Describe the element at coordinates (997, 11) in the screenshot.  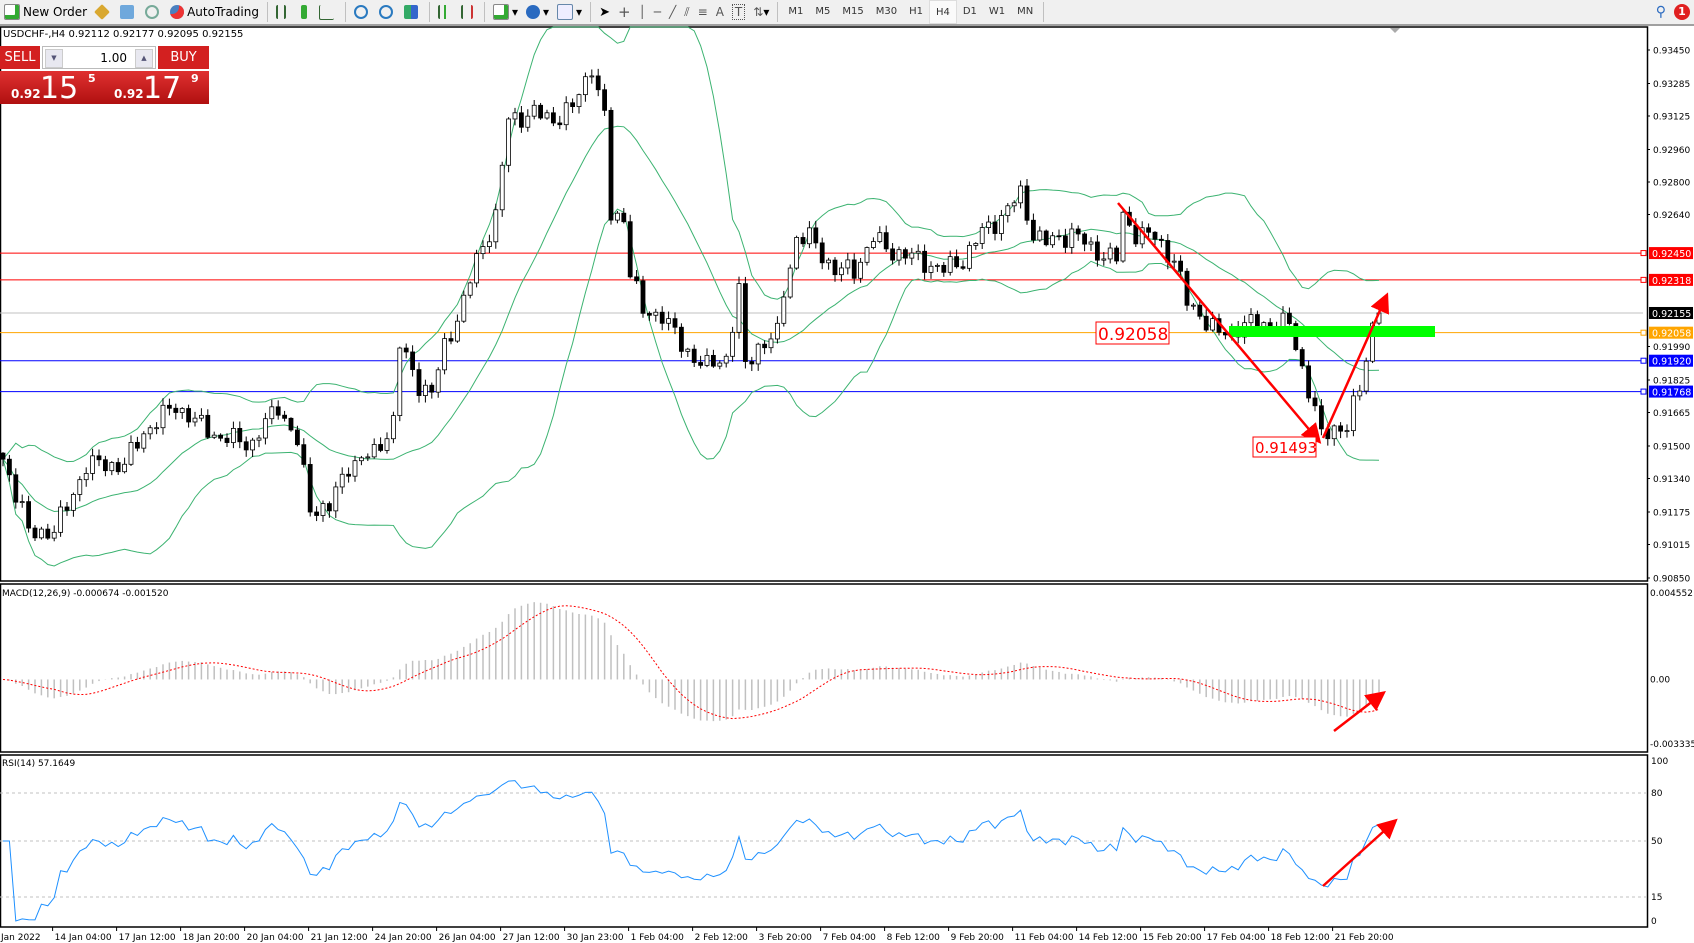
I see `timeframe-w1: W1` at that location.